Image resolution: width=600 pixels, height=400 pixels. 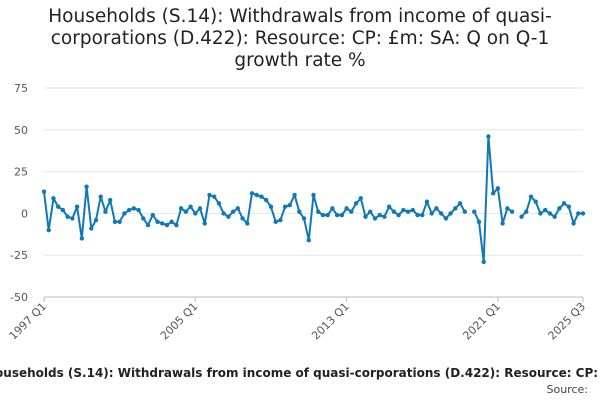 I want to click on x-tick-label: 2025 Q3, so click(x=567, y=321).